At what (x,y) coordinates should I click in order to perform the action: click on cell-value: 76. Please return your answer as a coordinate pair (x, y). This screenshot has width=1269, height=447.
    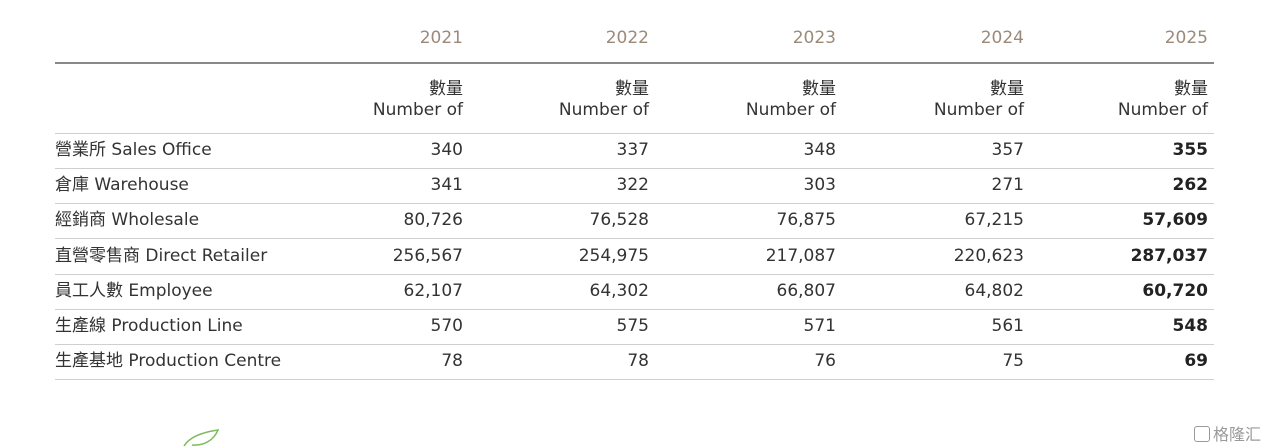
    Looking at the image, I should click on (825, 361).